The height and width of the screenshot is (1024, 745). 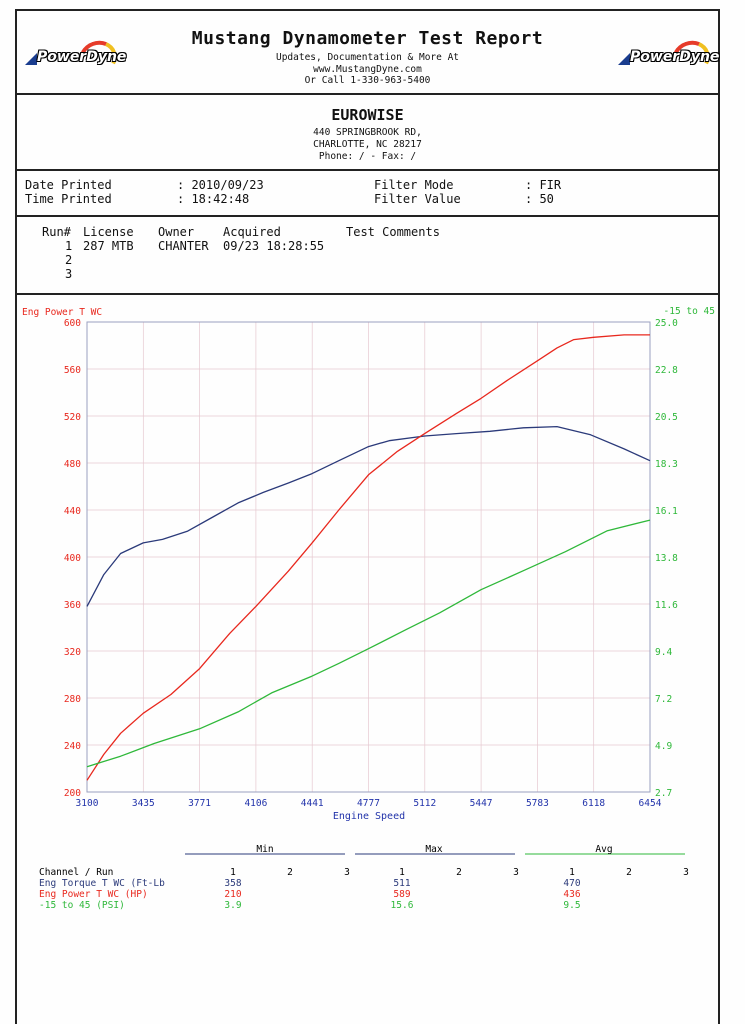 What do you see at coordinates (274, 246) in the screenshot?
I see `run-acquired: 09/23 18:28:55` at bounding box center [274, 246].